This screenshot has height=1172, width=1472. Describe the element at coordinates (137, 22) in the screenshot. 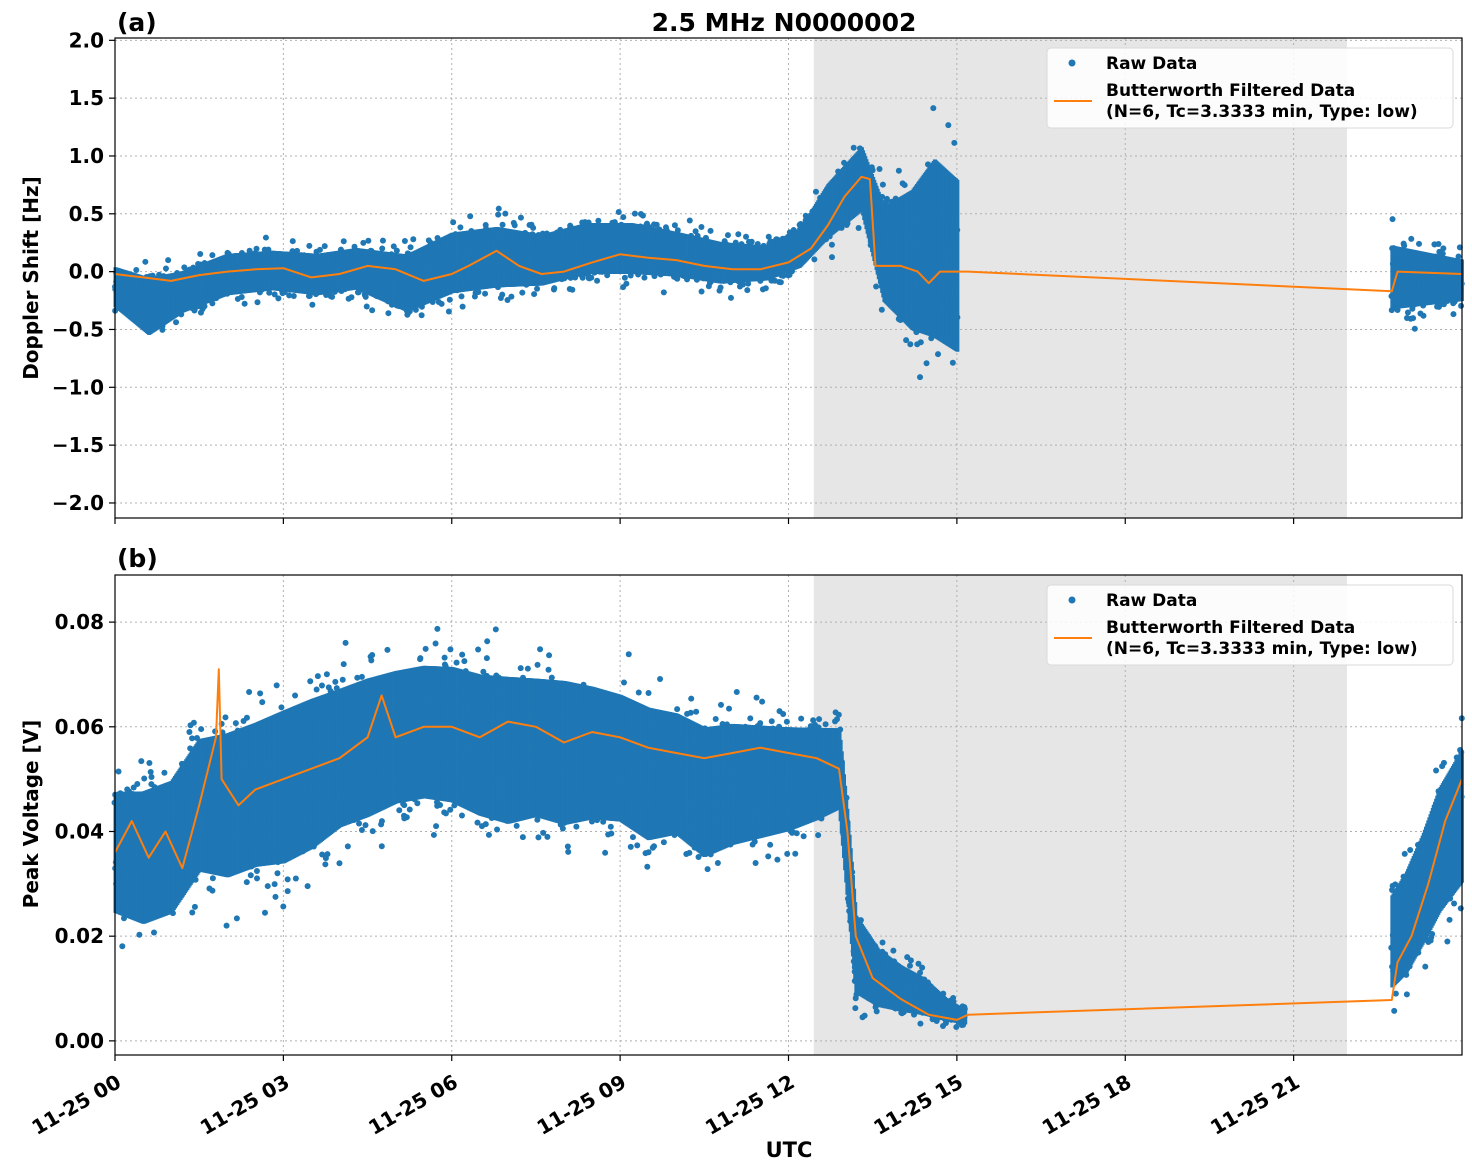

I see `panel-label: (a)` at that location.